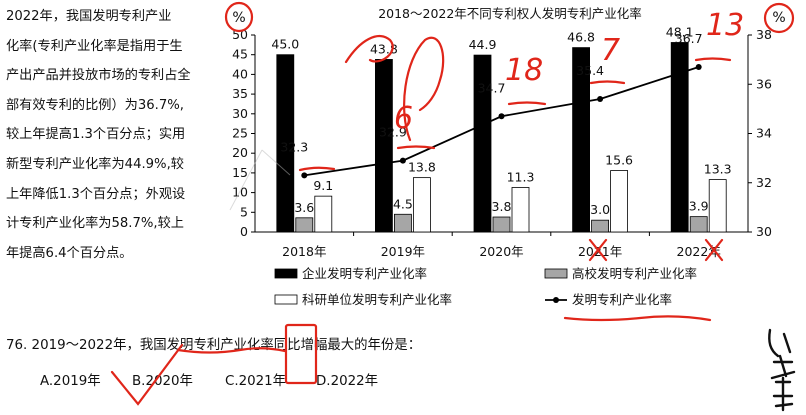 The width and height of the screenshot is (806, 415). What do you see at coordinates (240, 133) in the screenshot?
I see `left-tick-label: 25` at bounding box center [240, 133].